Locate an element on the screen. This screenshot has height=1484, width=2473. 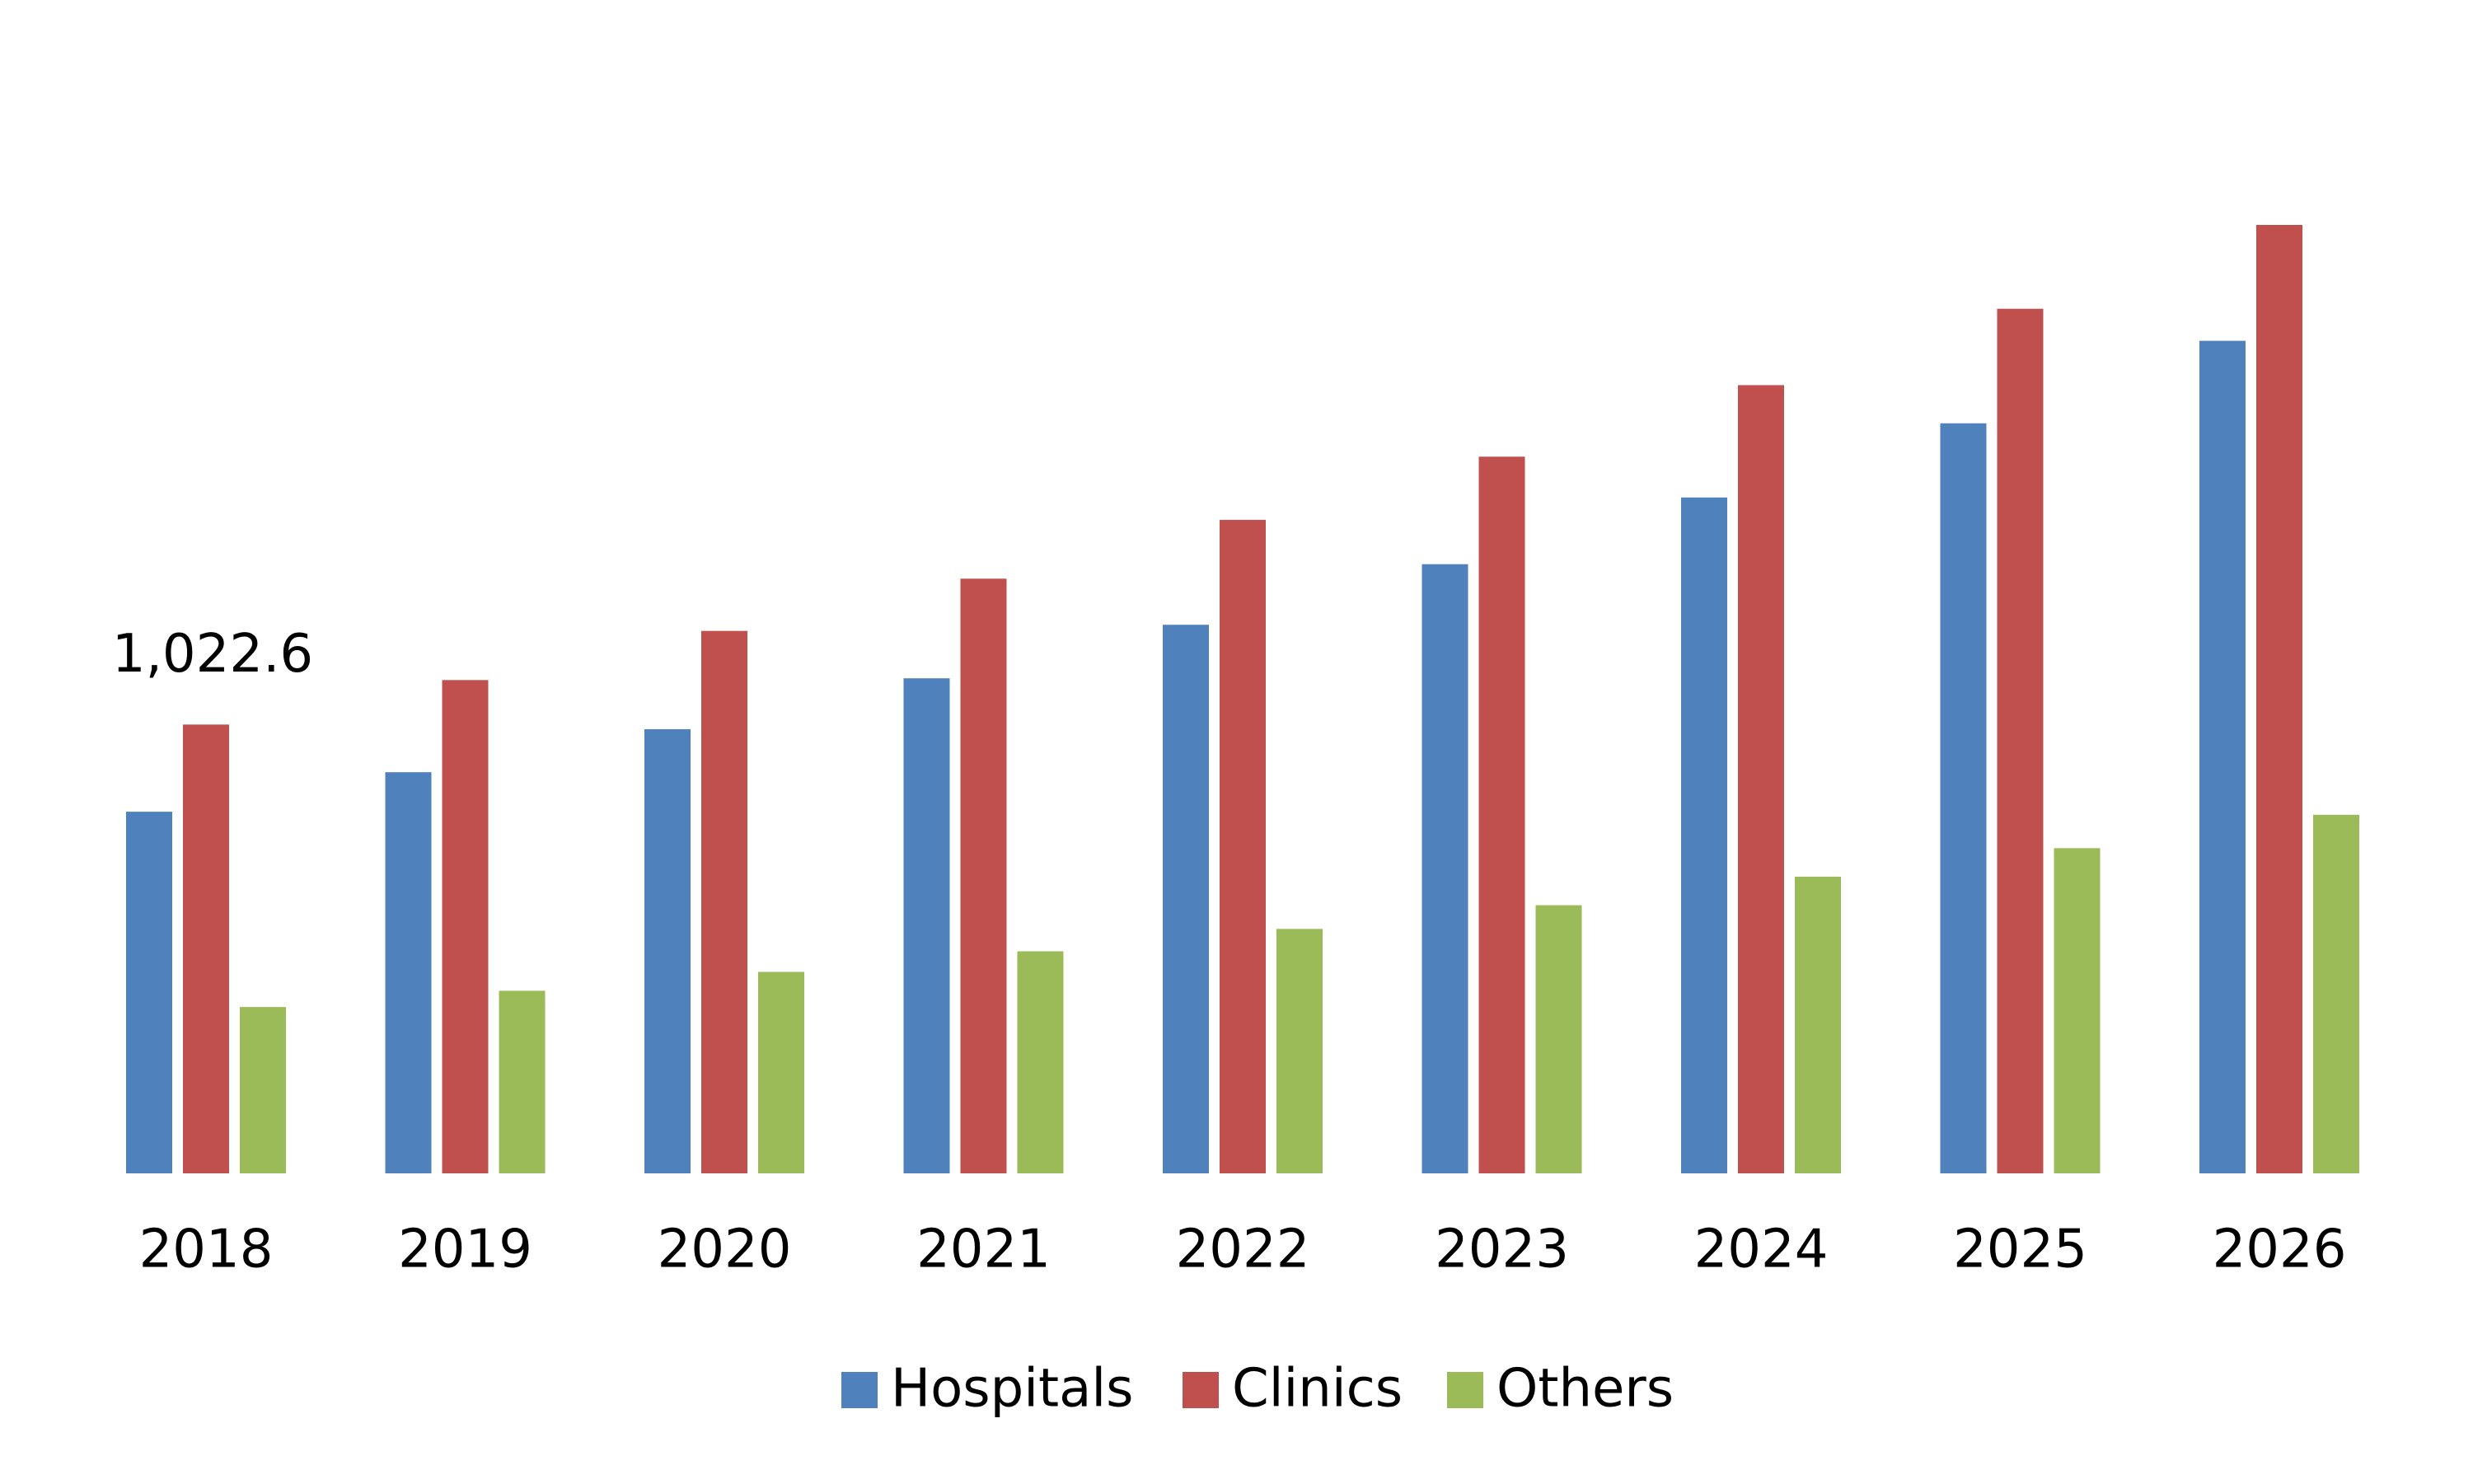
x-tick-label: 2022 is located at coordinates (1243, 1250).